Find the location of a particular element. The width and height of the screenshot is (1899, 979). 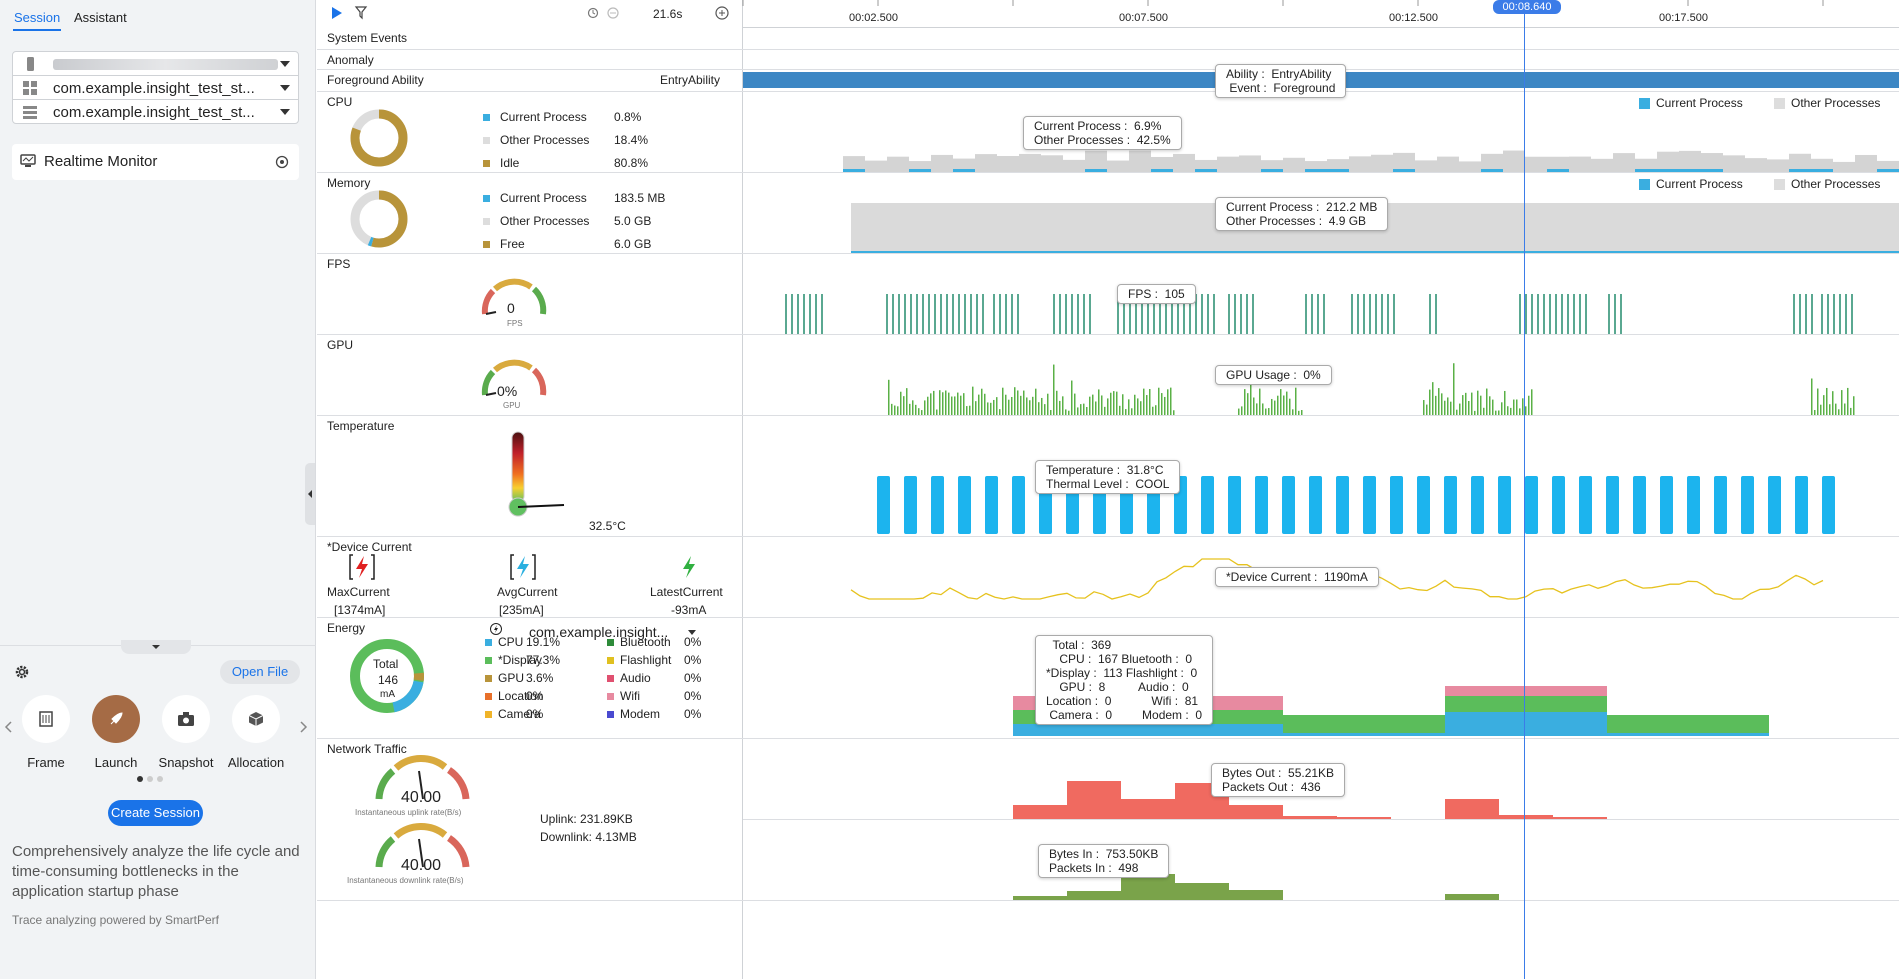

tool-allocation: Allocation is located at coordinates (256, 732).